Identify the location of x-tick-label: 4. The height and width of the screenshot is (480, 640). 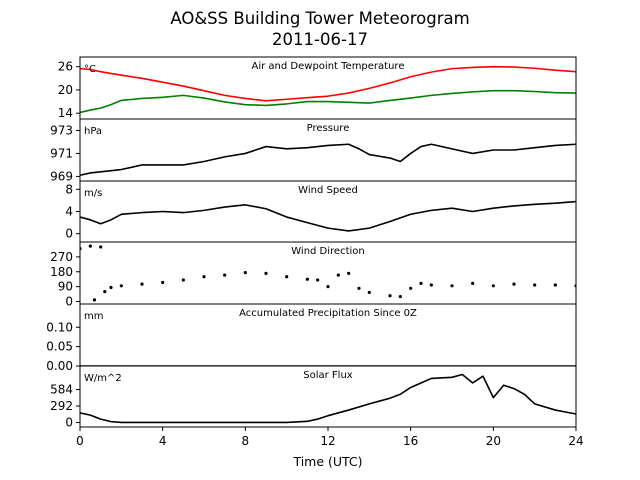
(163, 441).